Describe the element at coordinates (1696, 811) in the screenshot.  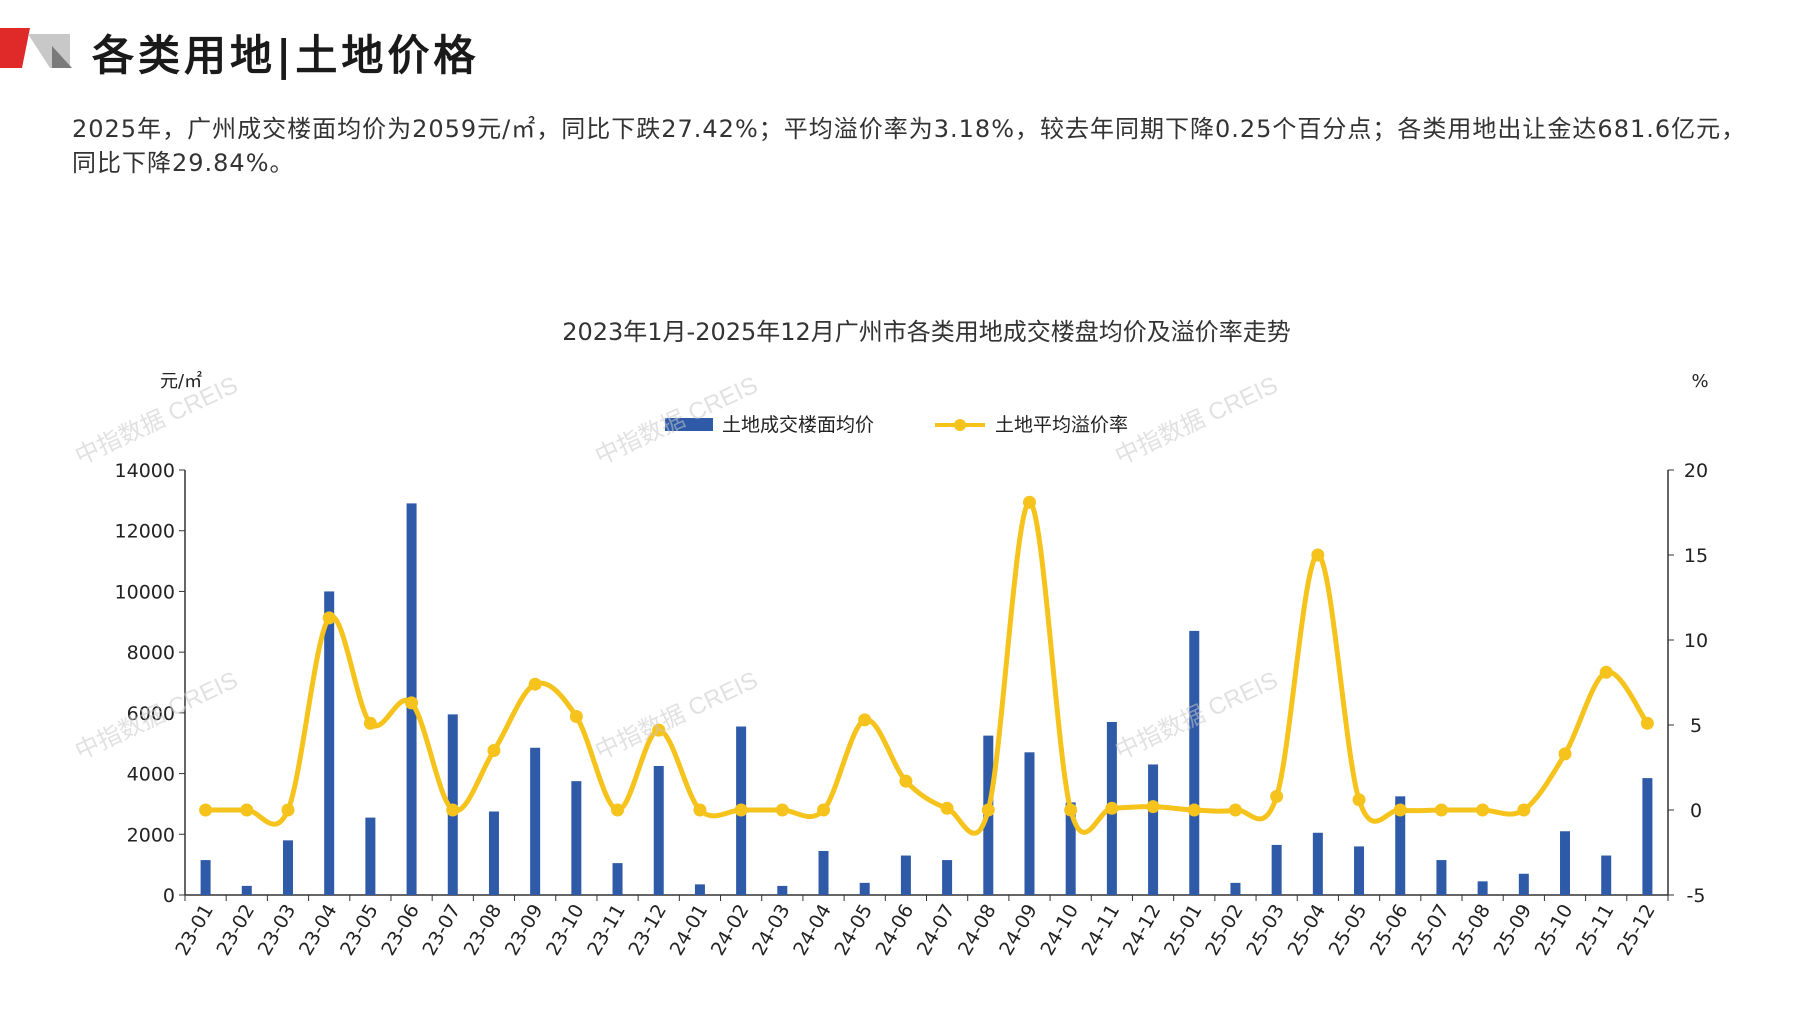
I see `y-right-tick-label: 0` at that location.